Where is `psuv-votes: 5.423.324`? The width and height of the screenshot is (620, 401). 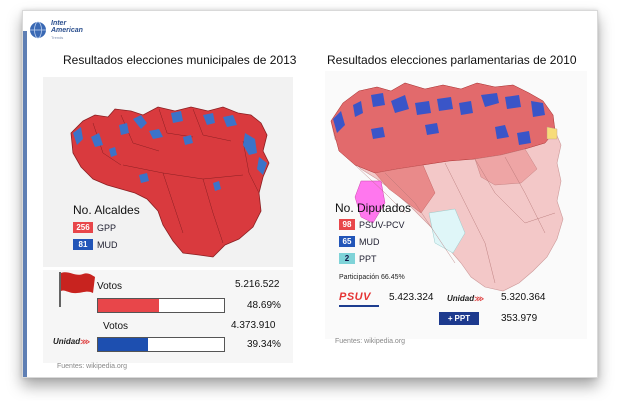
psuv-votes: 5.423.324 is located at coordinates (411, 297).